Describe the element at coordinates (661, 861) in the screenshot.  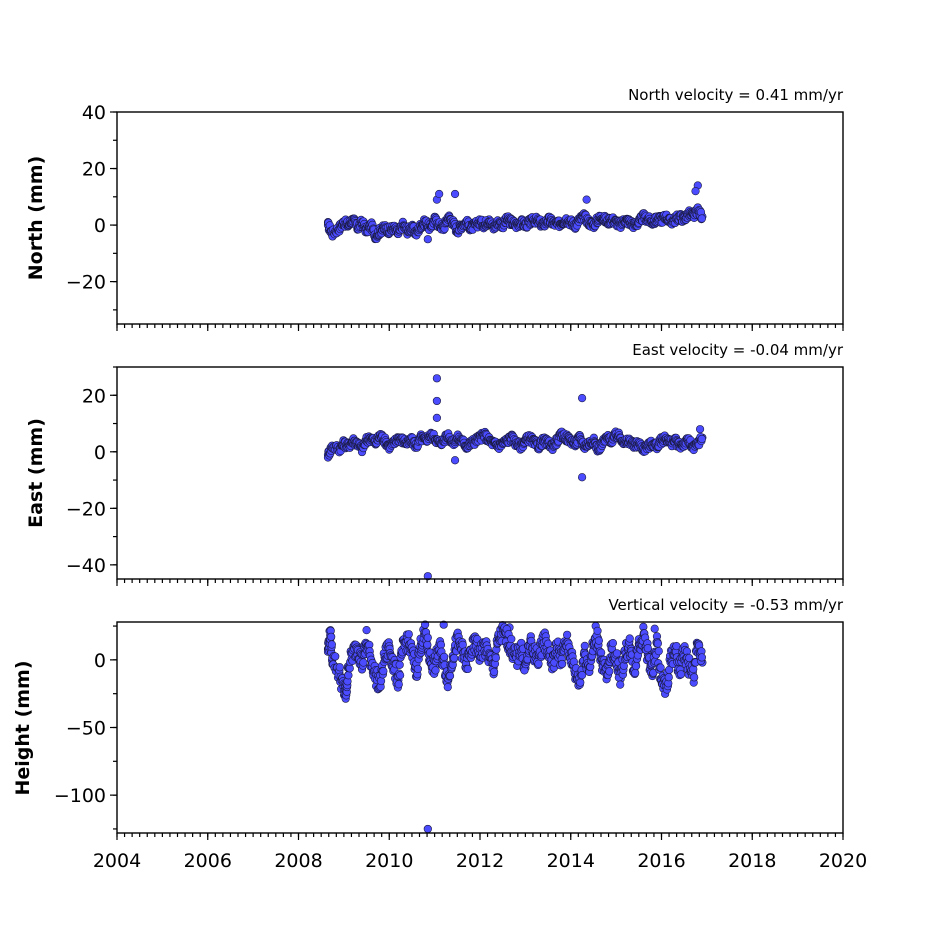
I see `height-xtick-label: 2016` at that location.